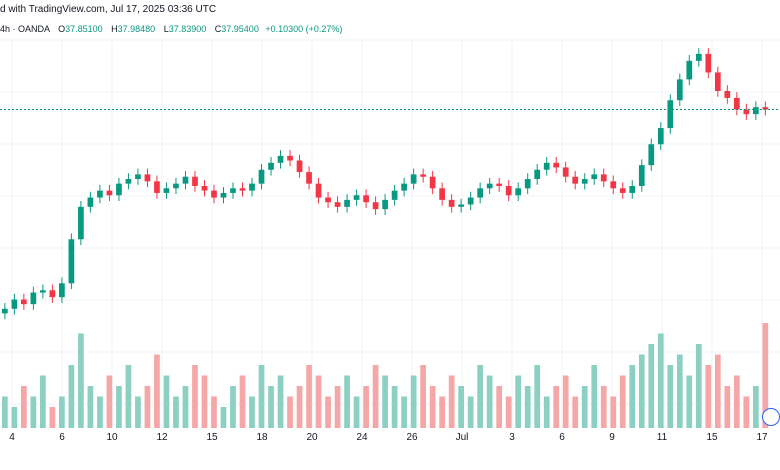 The image size is (780, 470). What do you see at coordinates (12, 437) in the screenshot?
I see `x-tick-label: 4` at bounding box center [12, 437].